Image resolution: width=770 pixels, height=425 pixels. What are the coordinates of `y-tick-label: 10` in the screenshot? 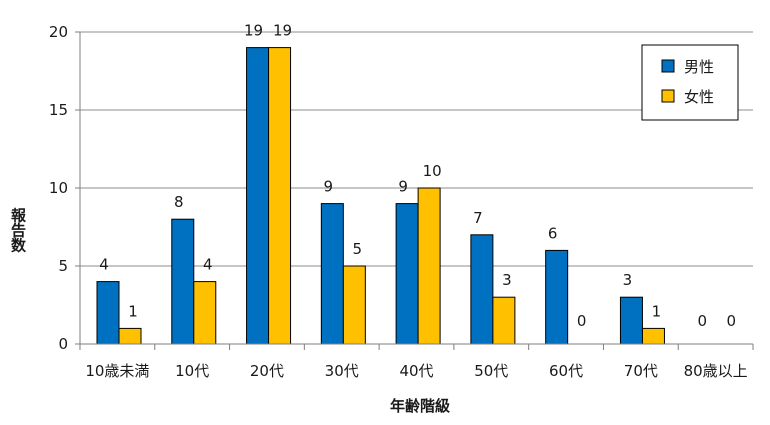 It's located at (58, 188).